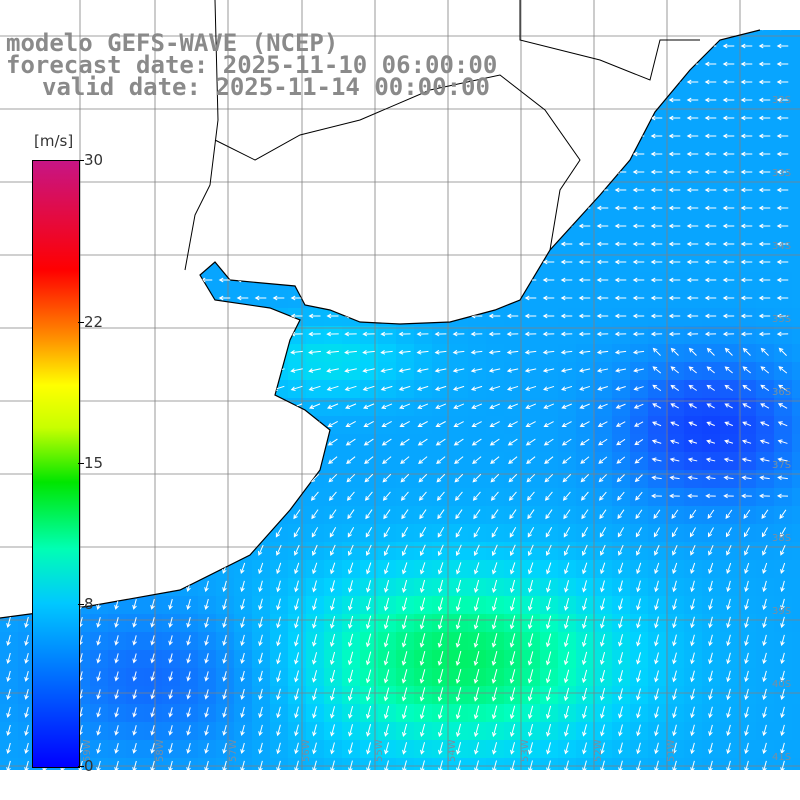 This screenshot has width=800, height=800. Describe the element at coordinates (233, 750) in the screenshot. I see `longitude-label: 57W` at that location.